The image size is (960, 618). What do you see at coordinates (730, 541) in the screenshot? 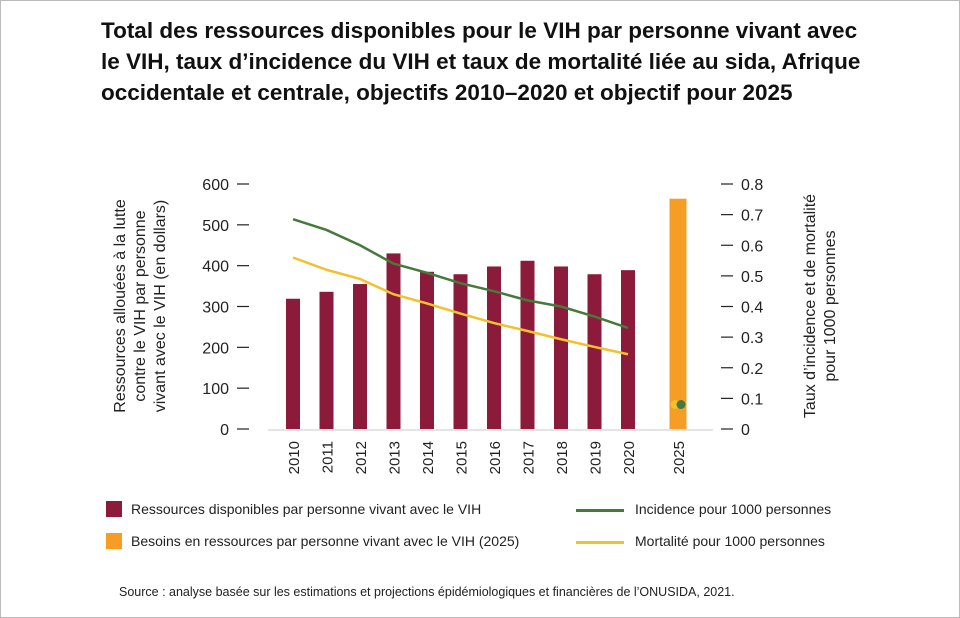
I see `legend-label-mortality: Mortalité pour 1000 personnes` at bounding box center [730, 541].